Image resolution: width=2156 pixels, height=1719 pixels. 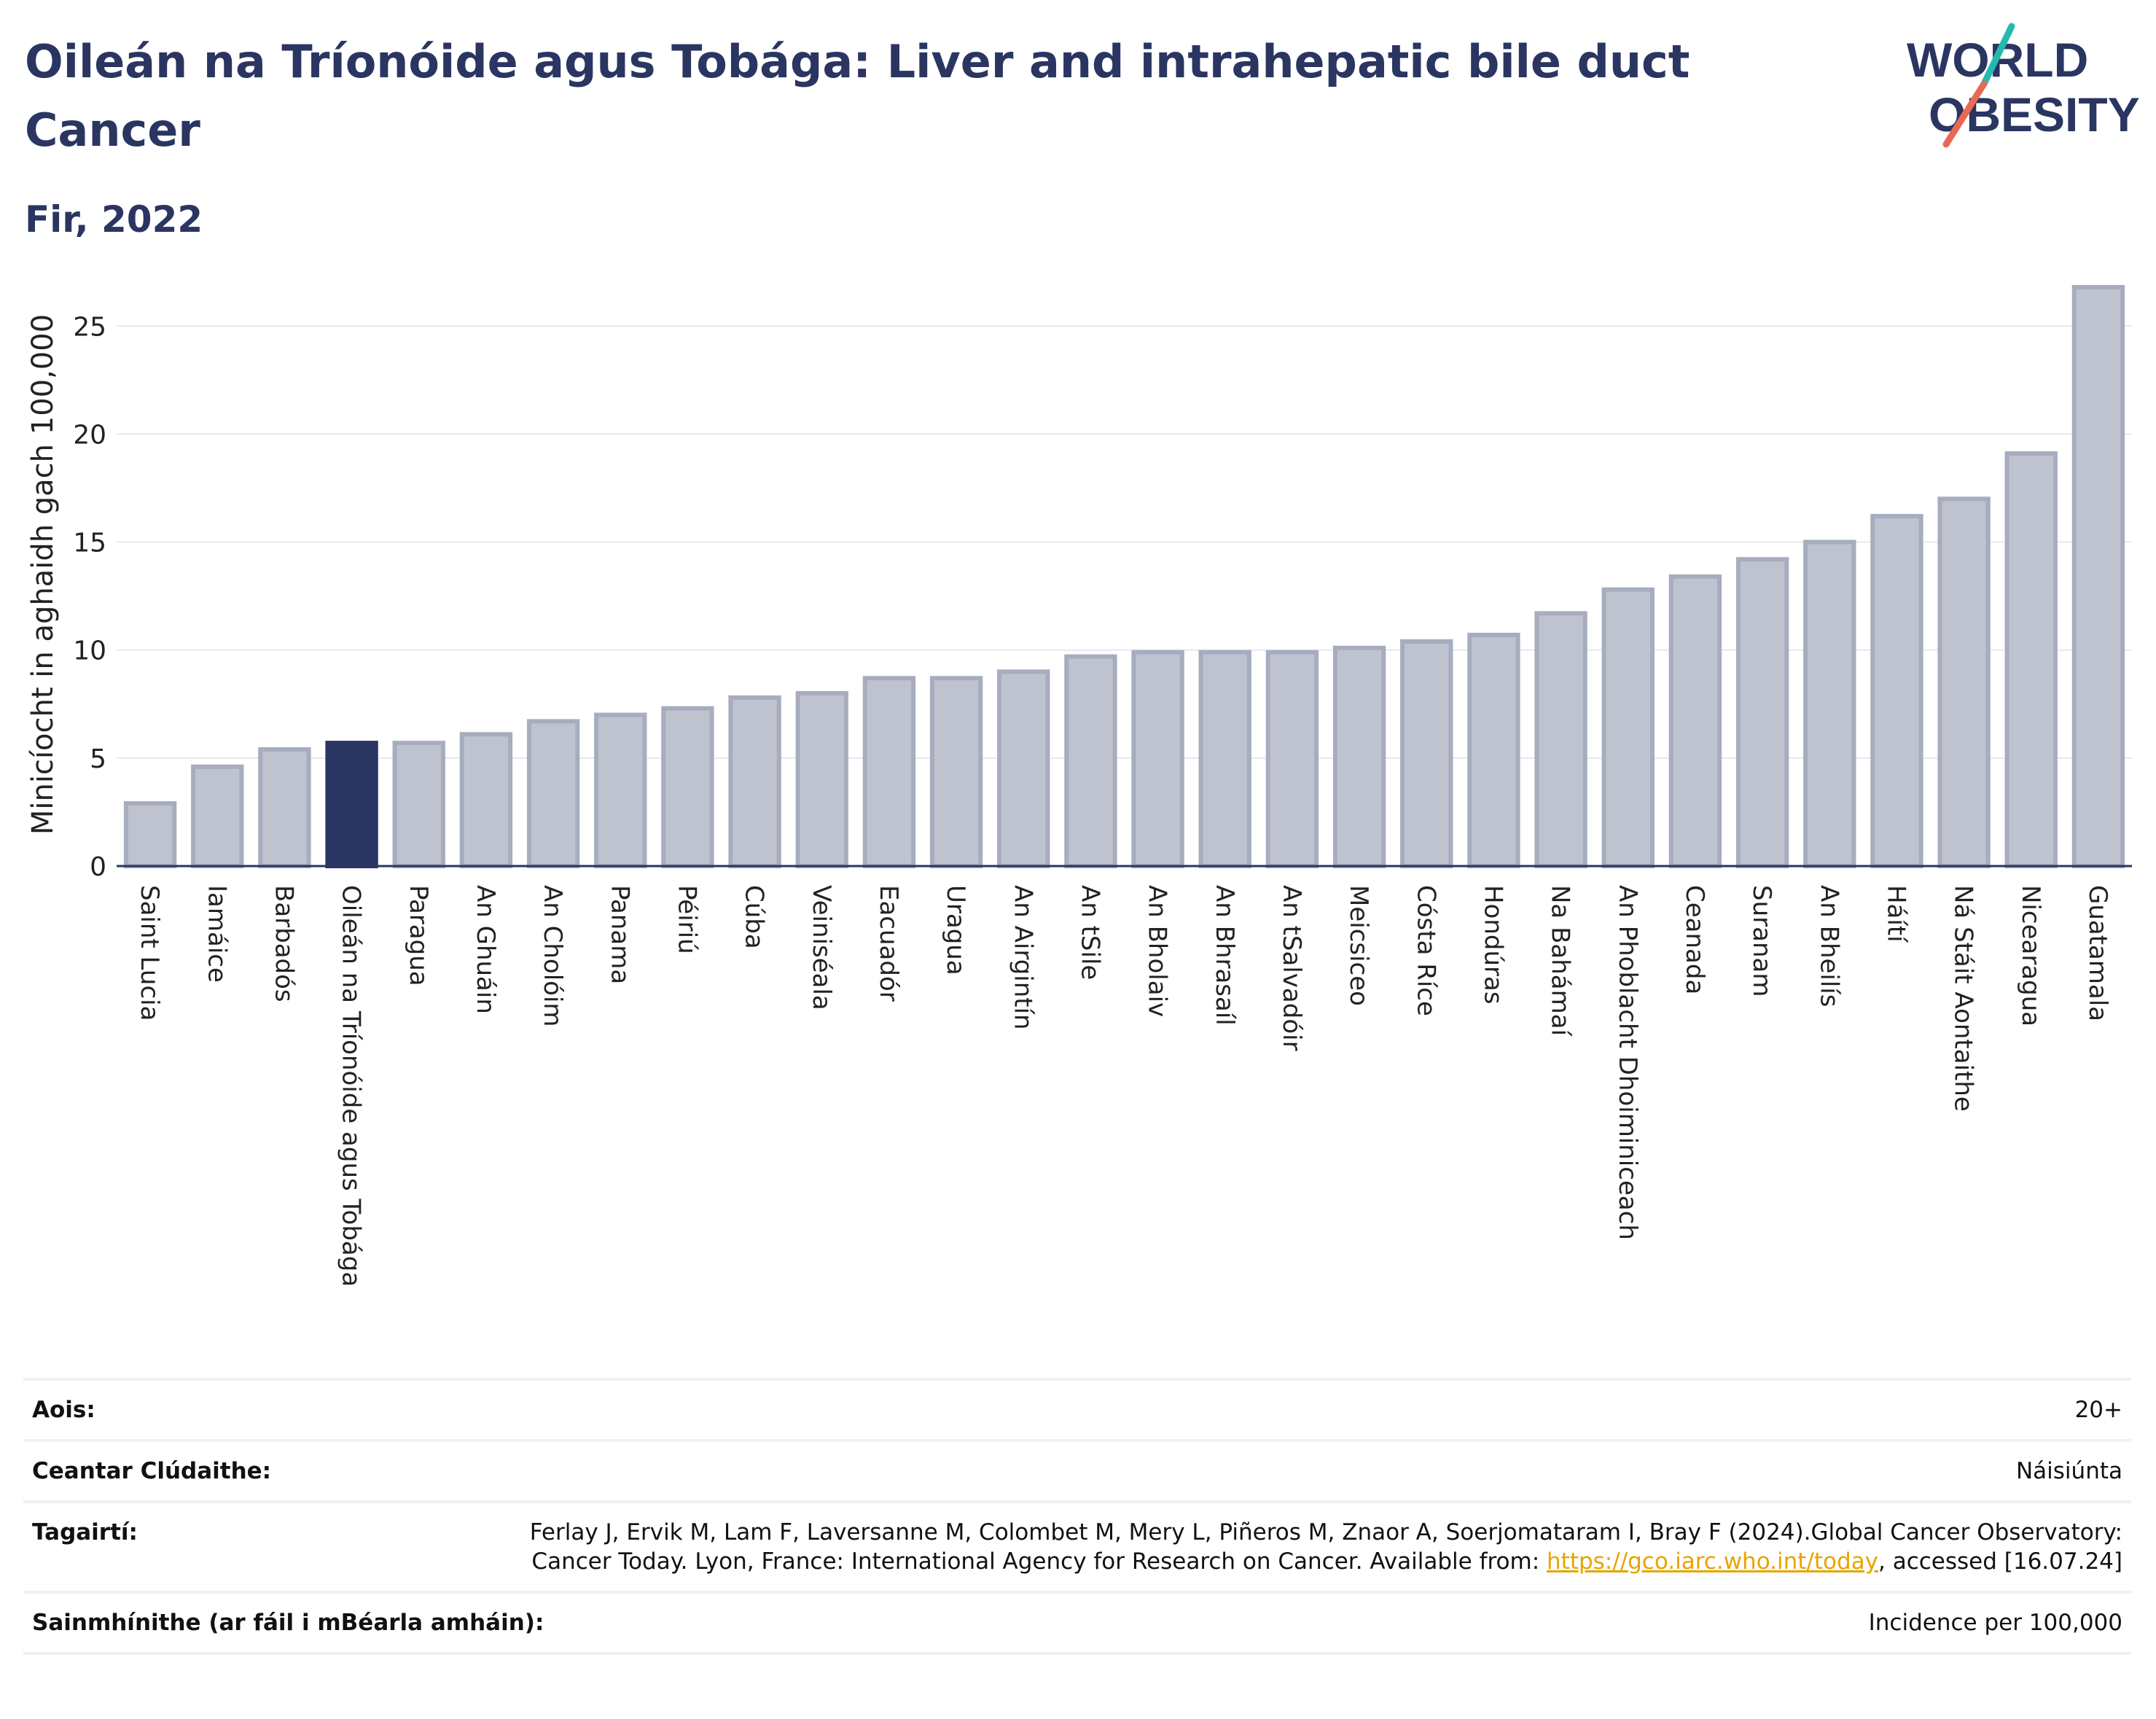 What do you see at coordinates (889, 944) in the screenshot?
I see `x-tick-label: Eacuadór` at bounding box center [889, 944].